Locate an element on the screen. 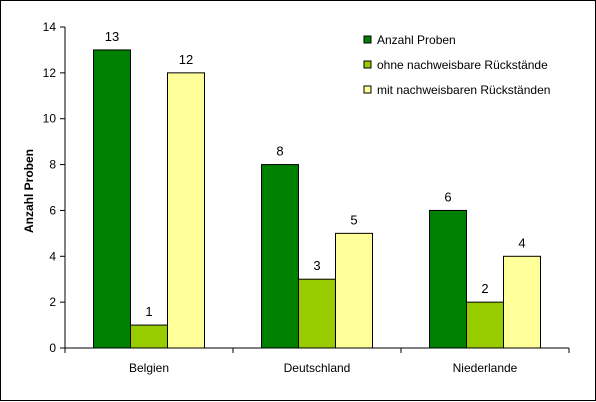 The height and width of the screenshot is (402, 596). y-tick-label: 14 is located at coordinates (50, 27).